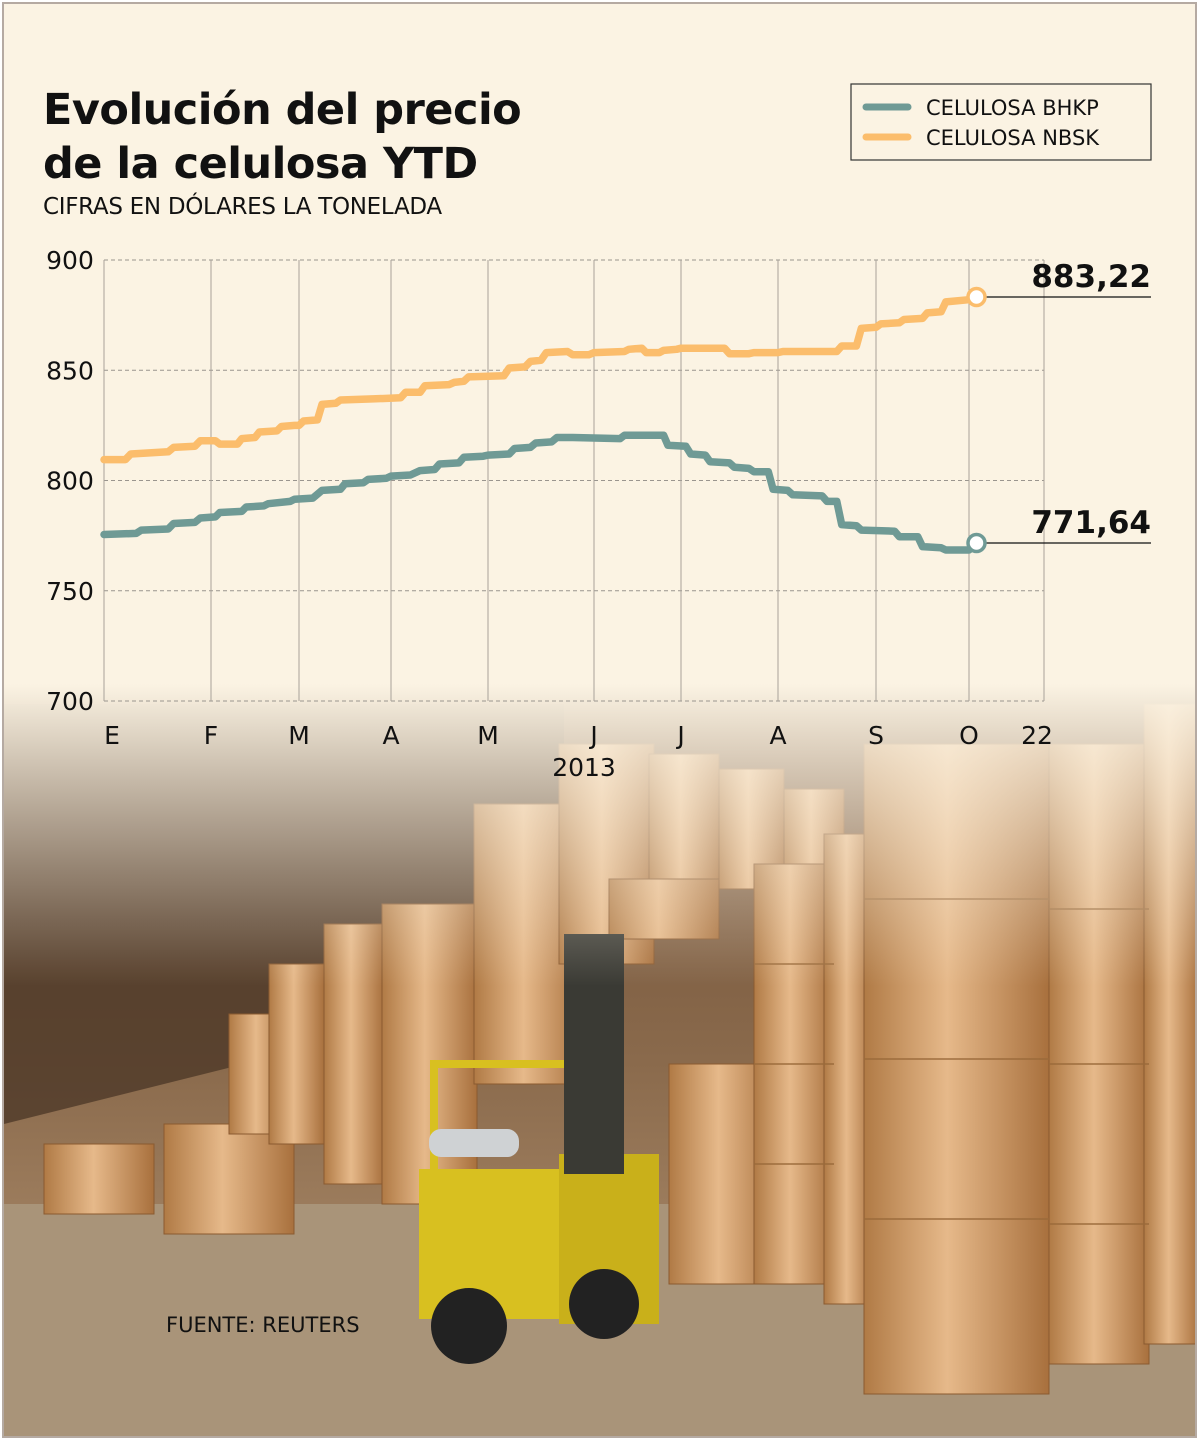 Image resolution: width=1201 pixels, height=1442 pixels. Describe the element at coordinates (584, 767) in the screenshot. I see `x-axis-year-label: 2013` at that location.